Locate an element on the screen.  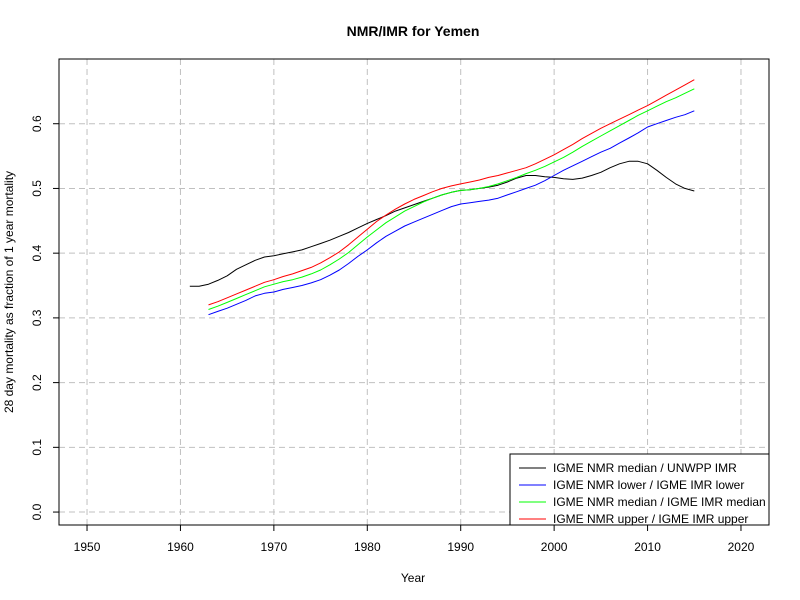
x-tick-label: 1950 is located at coordinates (87, 547).